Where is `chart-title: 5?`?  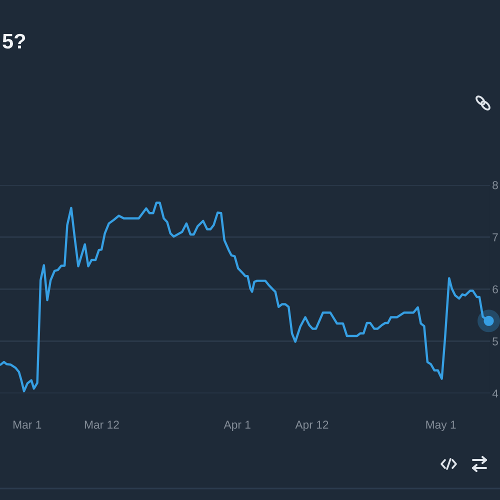 chart-title: 5? is located at coordinates (14, 41).